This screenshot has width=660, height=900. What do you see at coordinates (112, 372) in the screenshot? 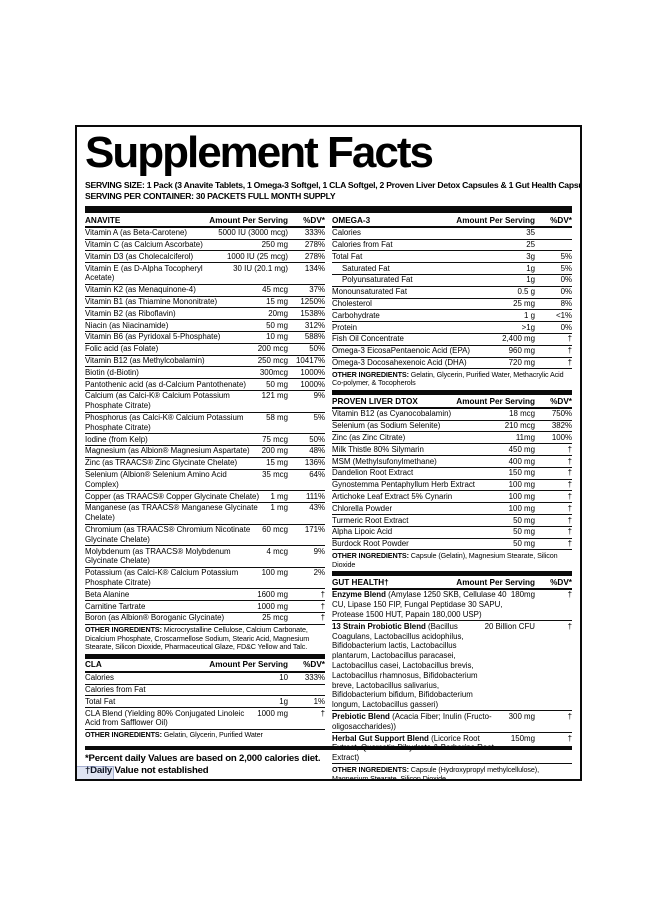
I see `nutrient-name: Biotin (d-Biotin)` at bounding box center [112, 372].